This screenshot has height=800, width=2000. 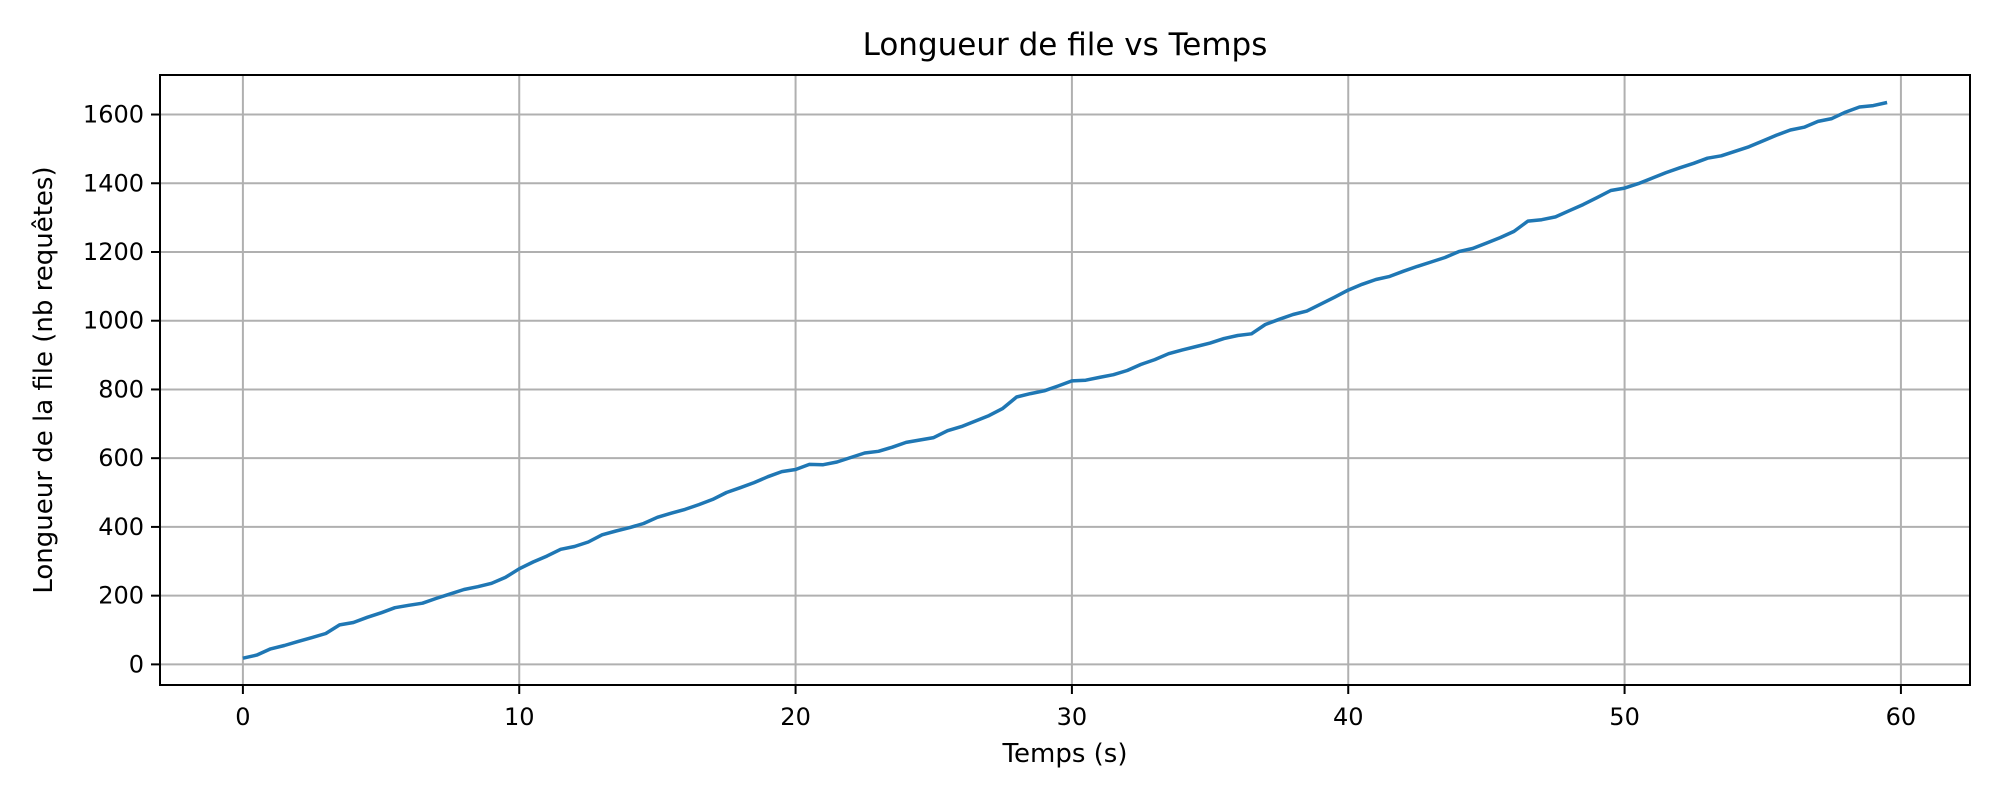 What do you see at coordinates (519, 717) in the screenshot?
I see `x-tick-label: 10` at bounding box center [519, 717].